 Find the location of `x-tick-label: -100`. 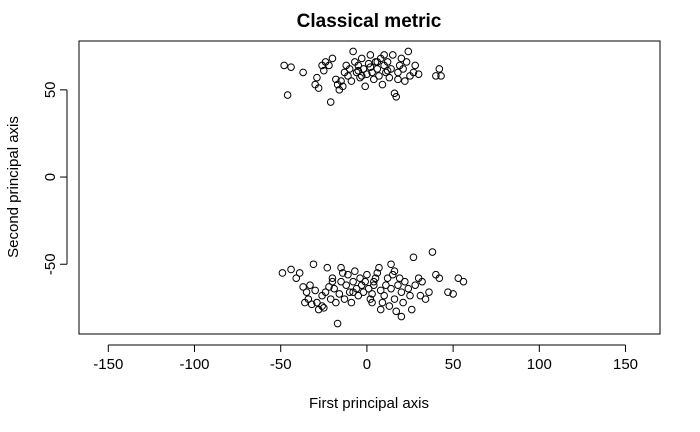

x-tick-label: -100 is located at coordinates (194, 364).